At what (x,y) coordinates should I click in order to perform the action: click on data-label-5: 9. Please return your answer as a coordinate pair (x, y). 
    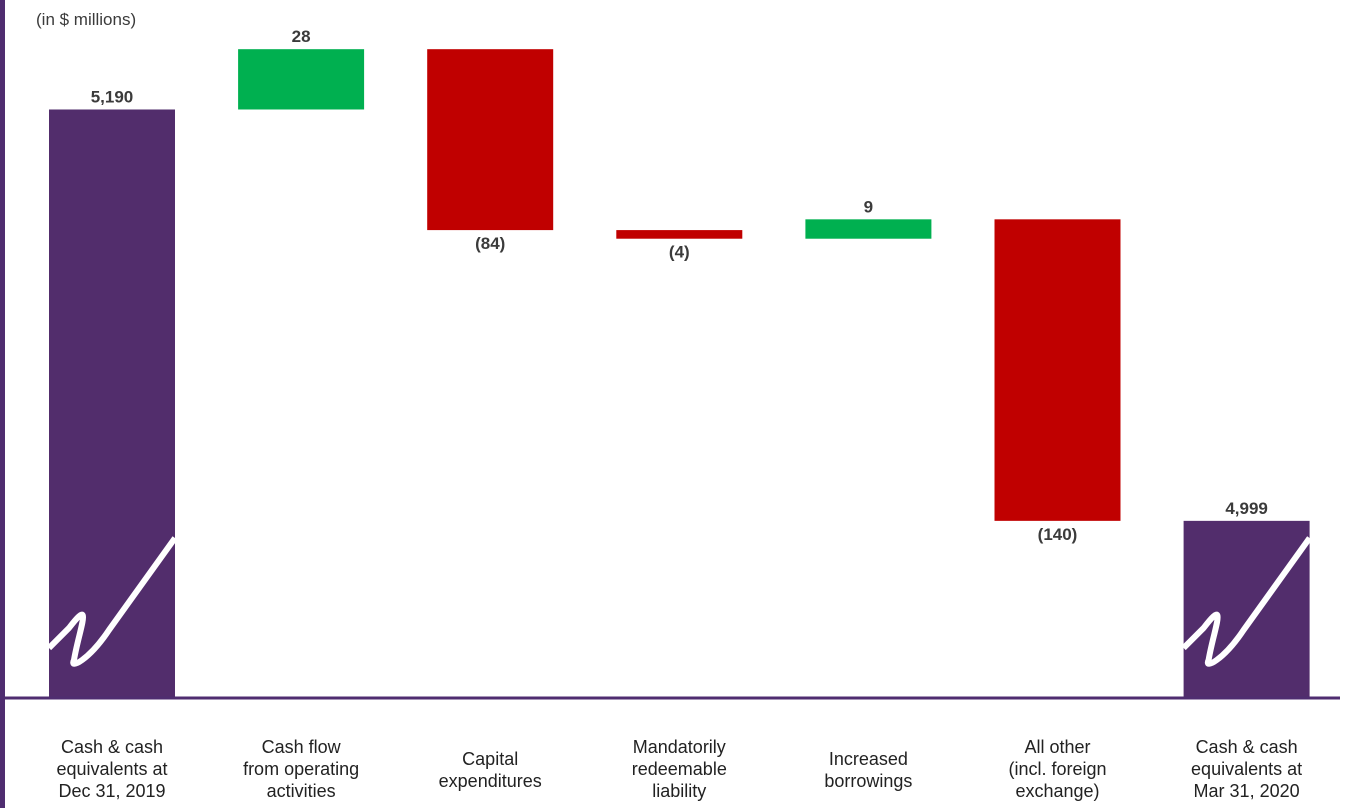
    Looking at the image, I should click on (868, 206).